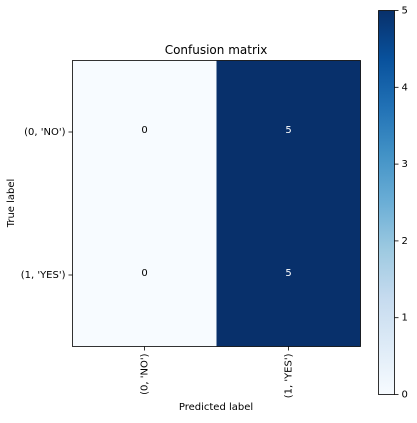  Describe the element at coordinates (405, 395) in the screenshot. I see `colorbar-tick-label: 0` at that location.